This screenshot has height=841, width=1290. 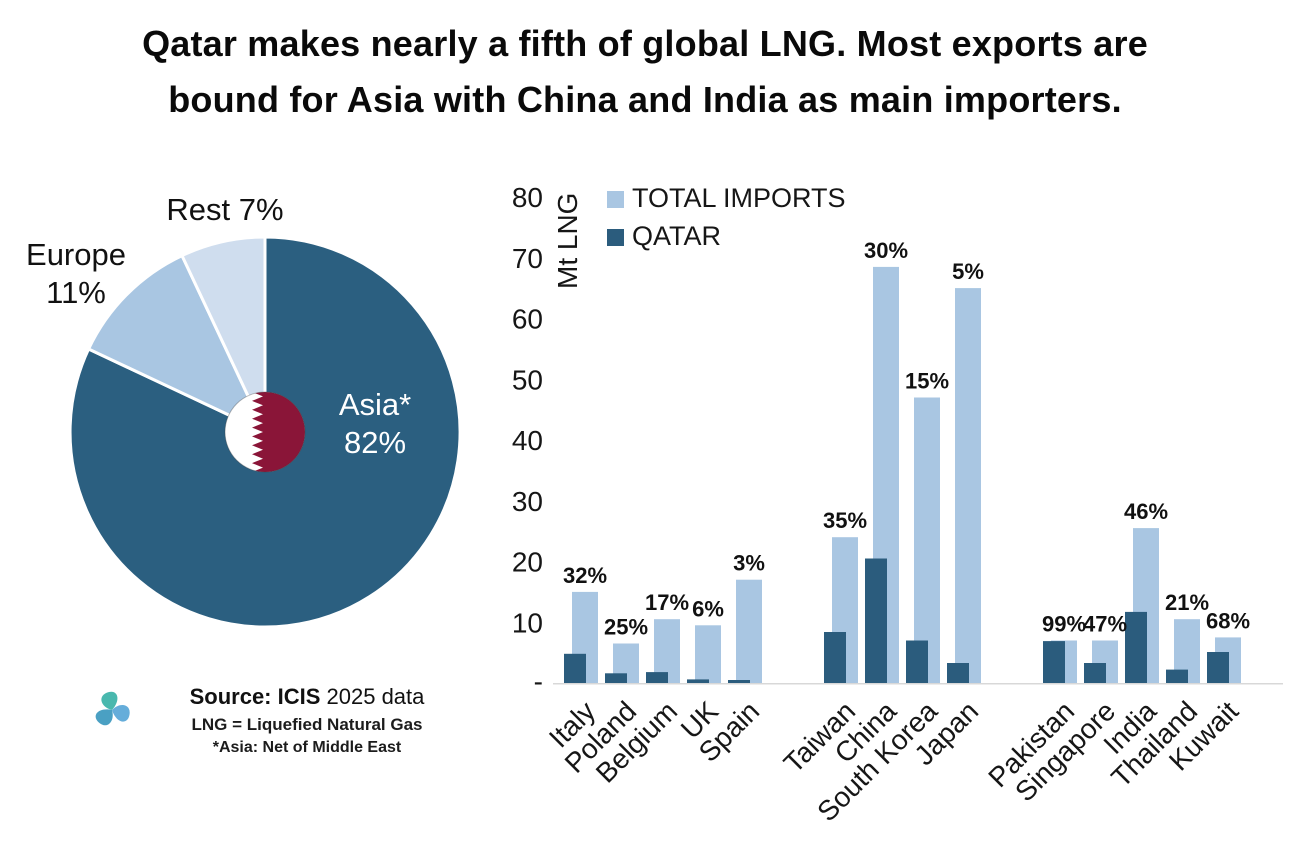 I want to click on pct-label-poland: 25%, so click(x=626, y=627).